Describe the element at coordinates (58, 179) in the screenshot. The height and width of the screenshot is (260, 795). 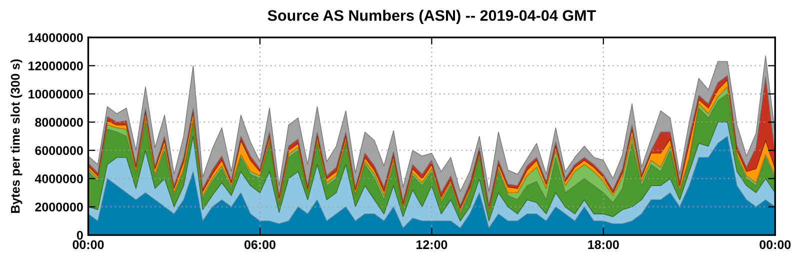
I see `y-tick-label: 4000000` at that location.